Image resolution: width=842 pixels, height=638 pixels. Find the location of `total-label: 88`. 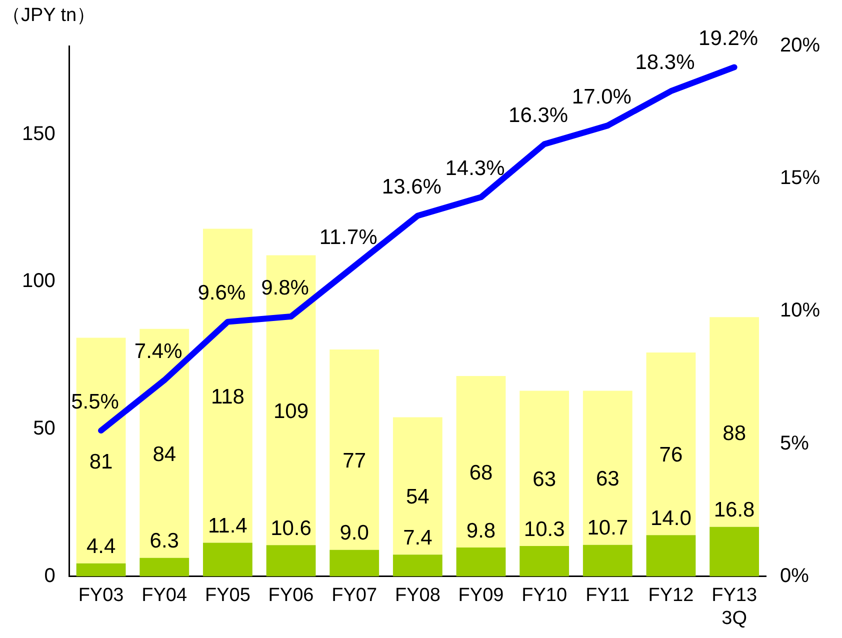

total-label: 88 is located at coordinates (734, 433).